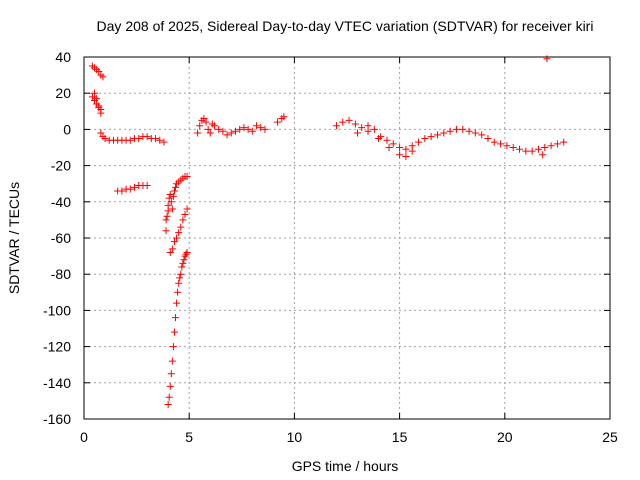 This screenshot has height=480, width=640. What do you see at coordinates (67, 129) in the screenshot?
I see `y-tick-label: 0` at bounding box center [67, 129].